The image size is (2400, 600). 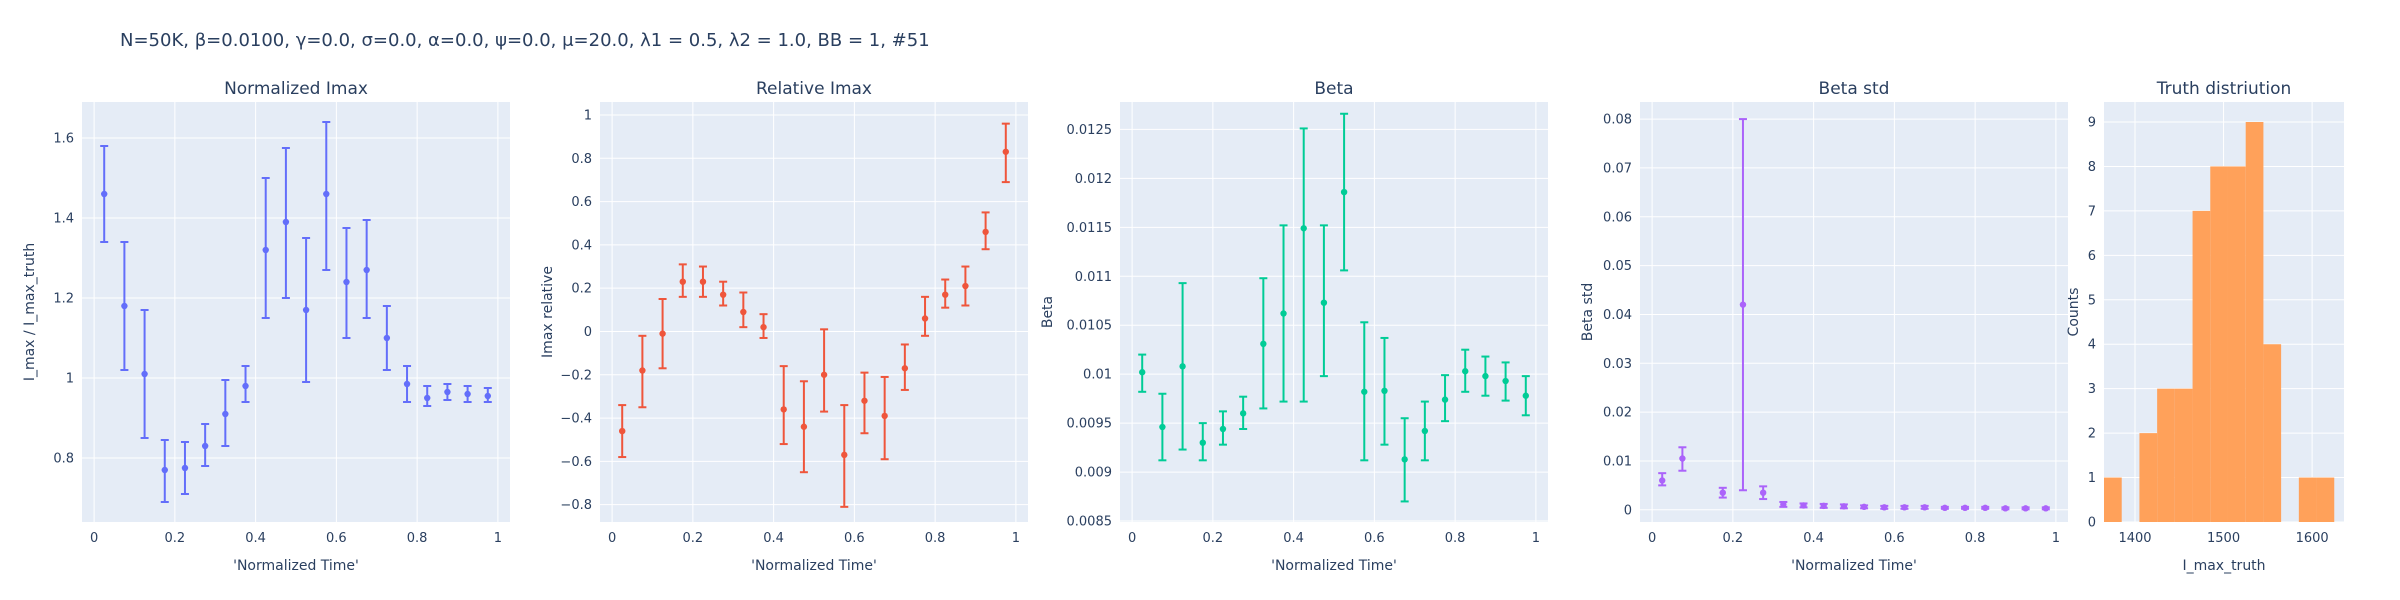 What do you see at coordinates (2092, 523) in the screenshot?
I see `y-tick-label: 0` at bounding box center [2092, 523].